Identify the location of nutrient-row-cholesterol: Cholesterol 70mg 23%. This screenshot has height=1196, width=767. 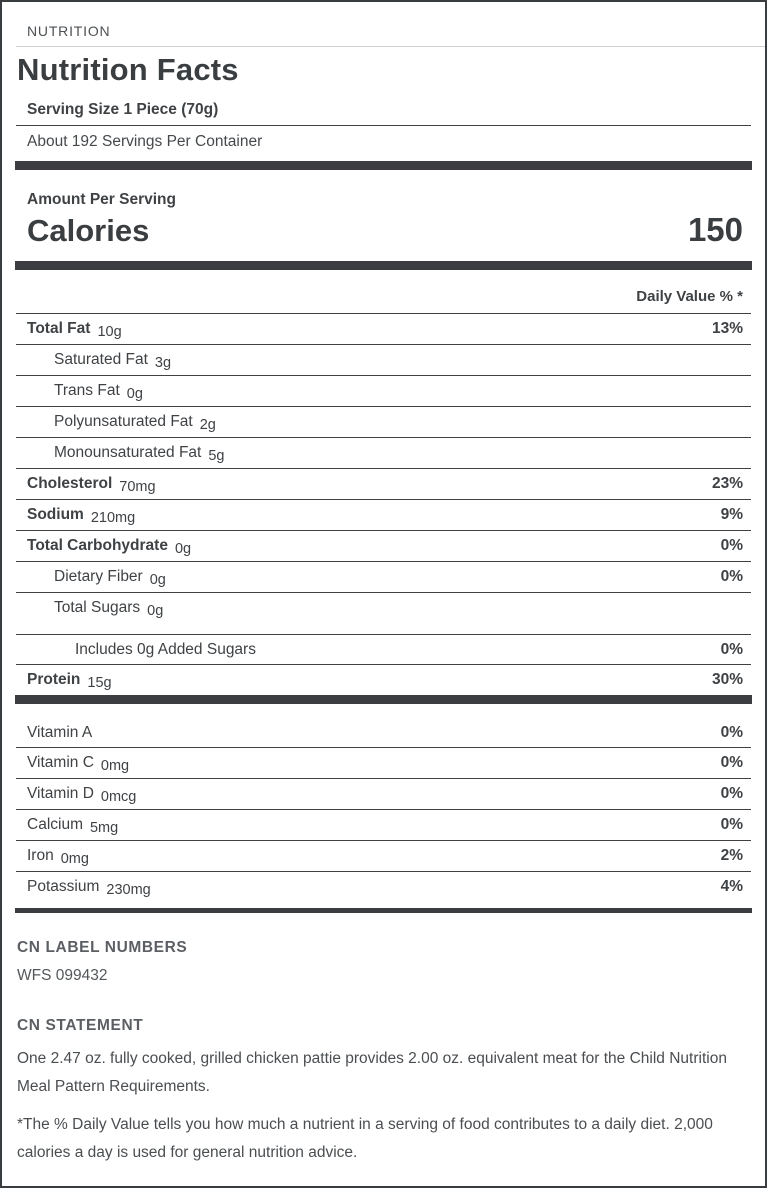
(383, 484).